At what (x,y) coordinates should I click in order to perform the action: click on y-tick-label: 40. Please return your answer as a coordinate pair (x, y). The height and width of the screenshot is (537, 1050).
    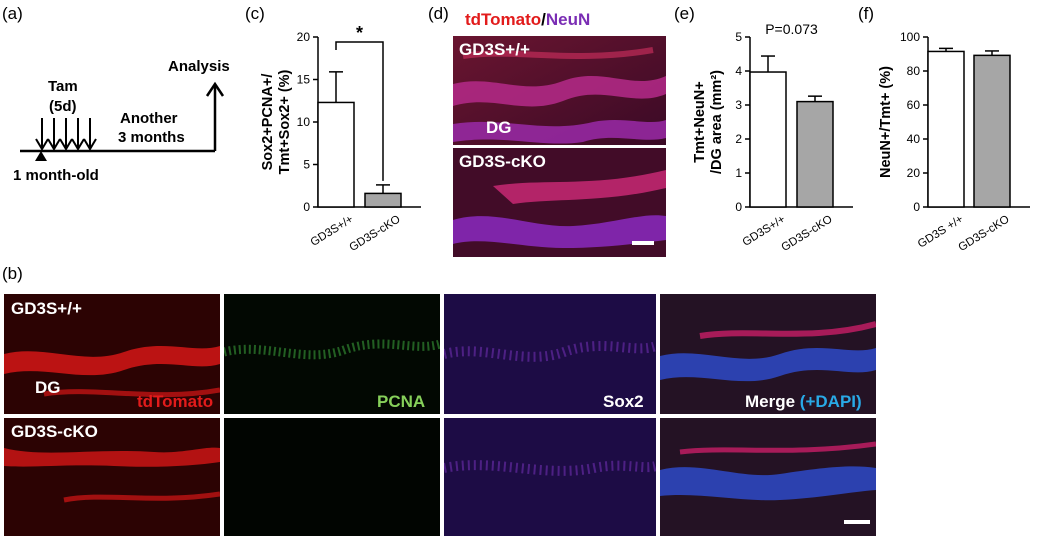
    Looking at the image, I should click on (914, 139).